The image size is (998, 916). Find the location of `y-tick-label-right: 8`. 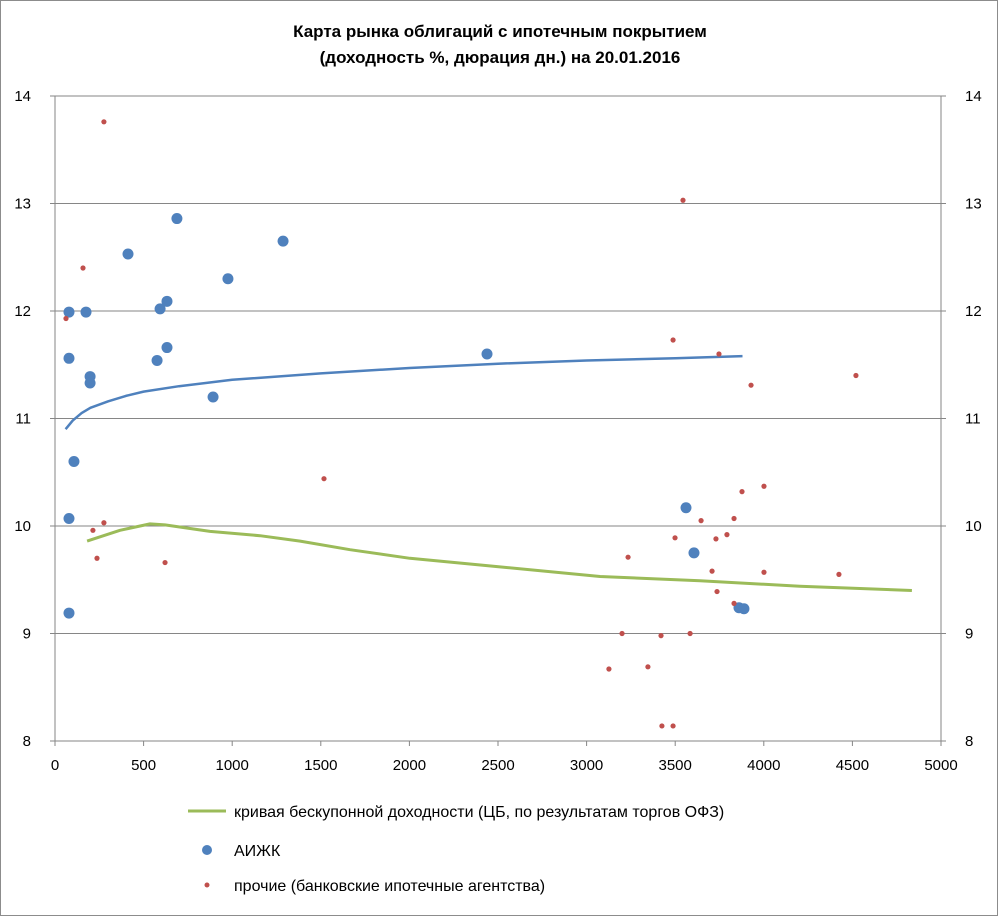

y-tick-label-right: 8 is located at coordinates (969, 741).